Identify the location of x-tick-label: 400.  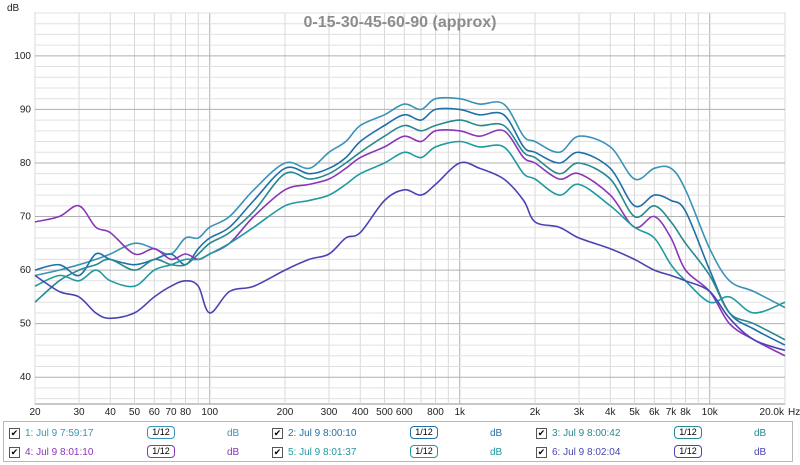
(360, 412).